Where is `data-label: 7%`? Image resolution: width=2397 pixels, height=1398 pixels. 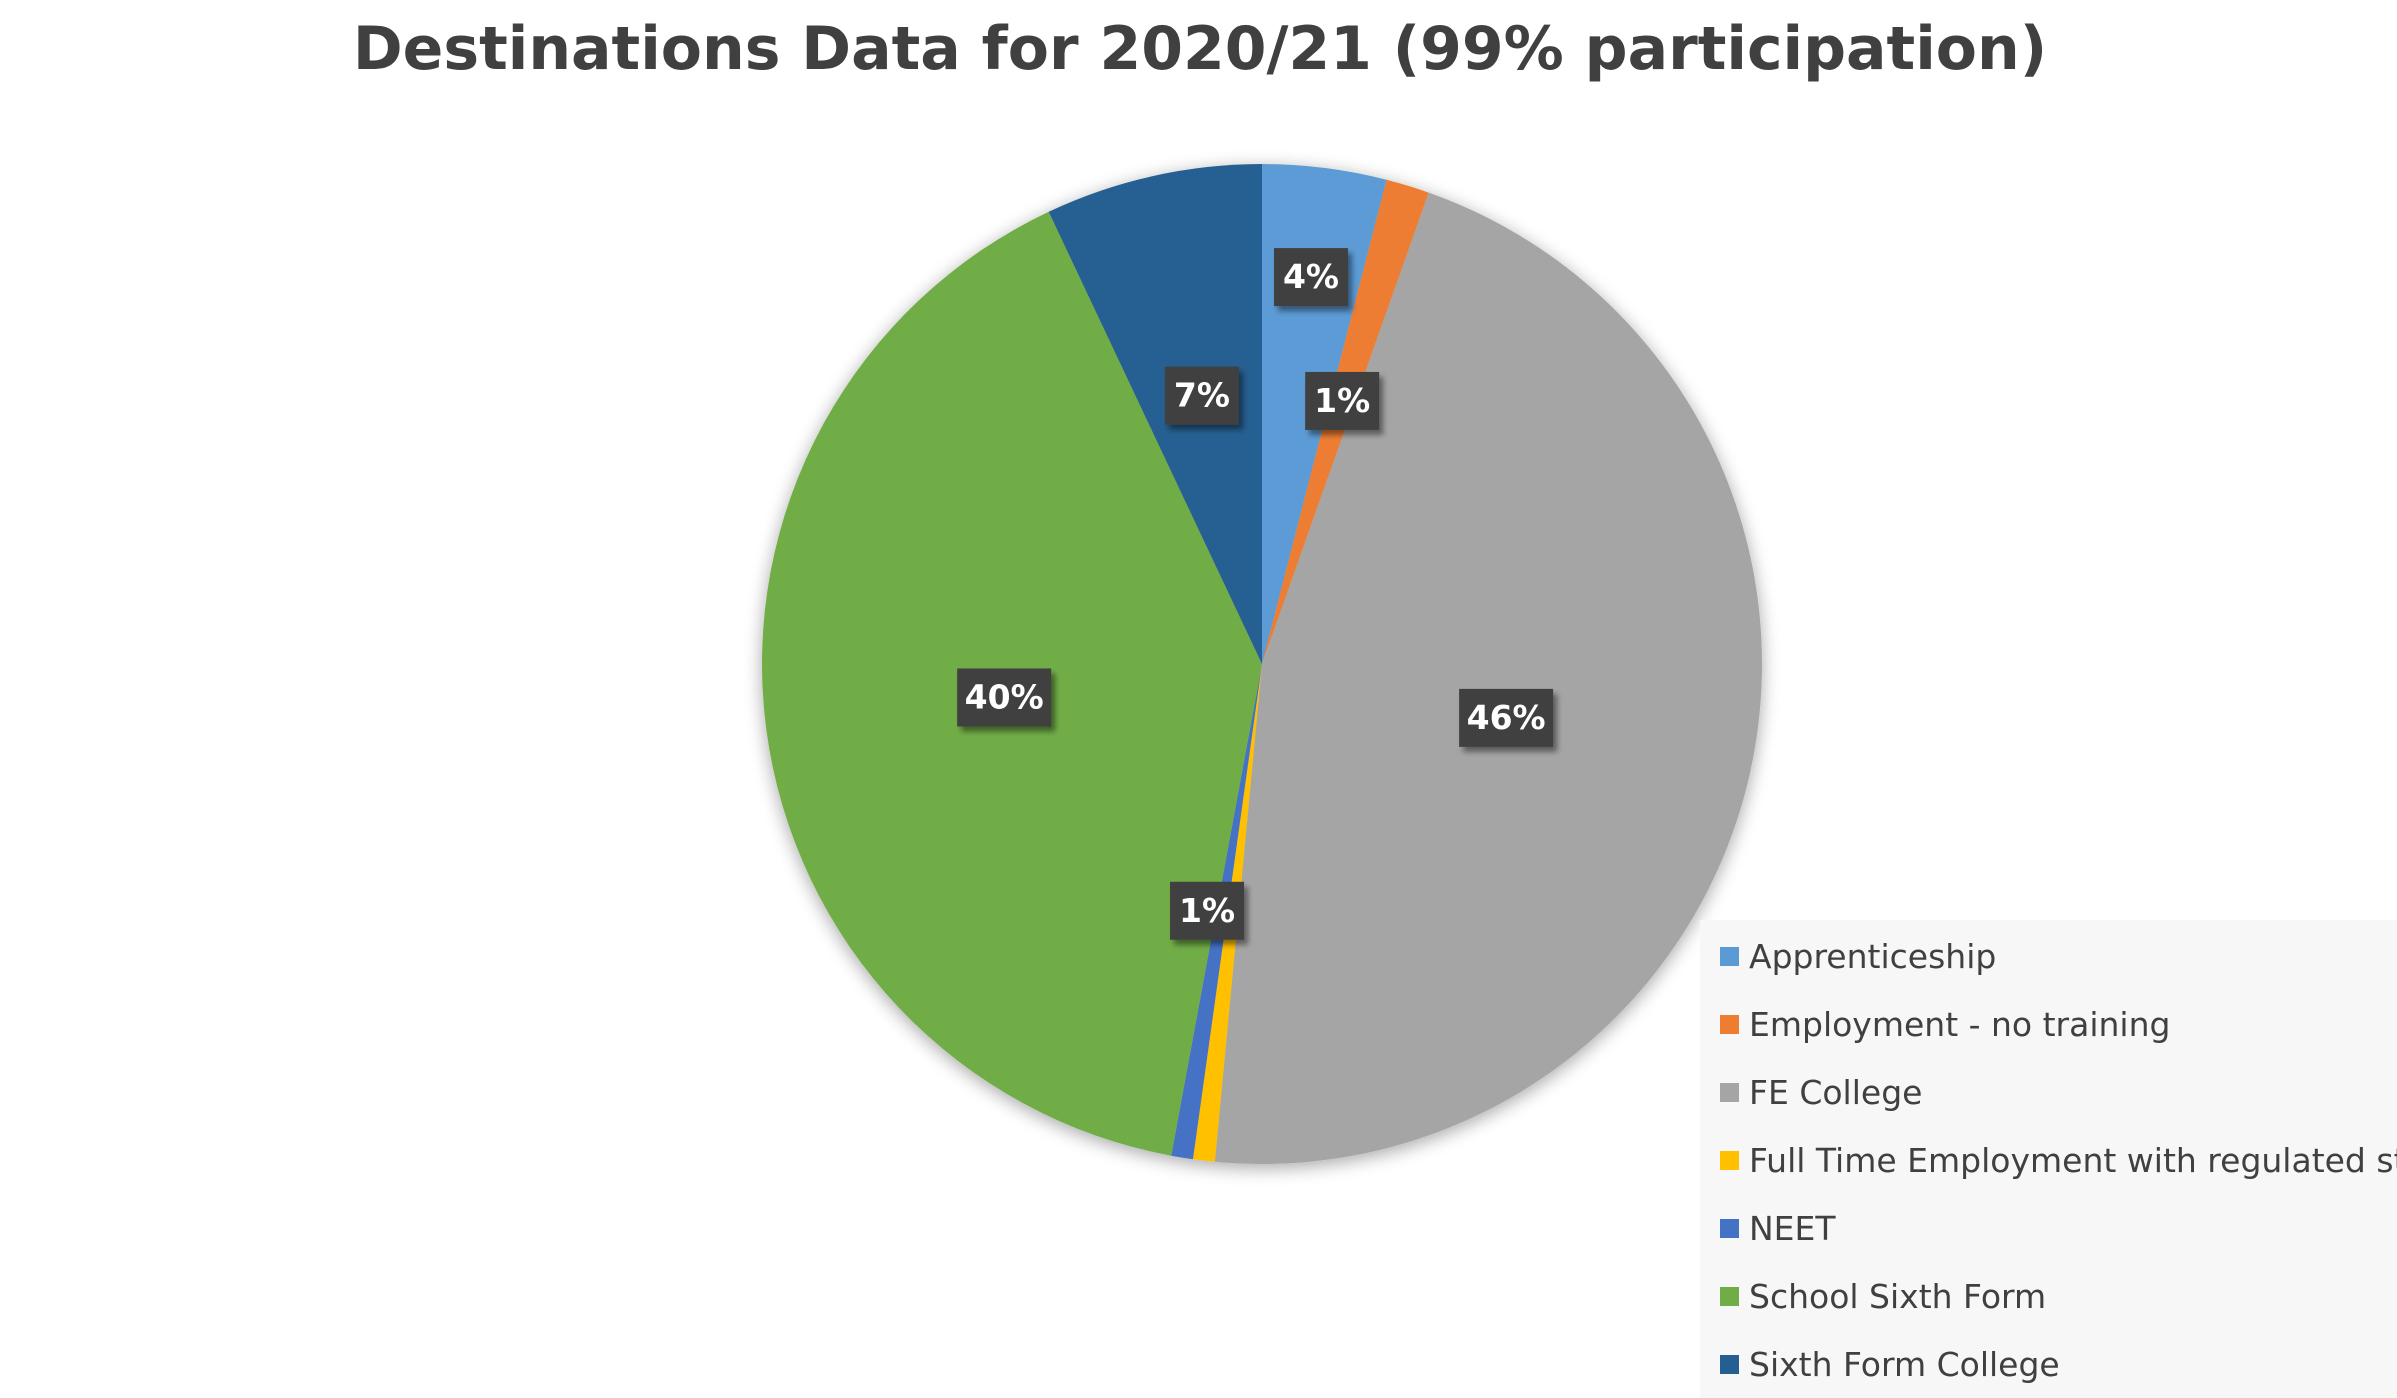 data-label: 7% is located at coordinates (1201, 395).